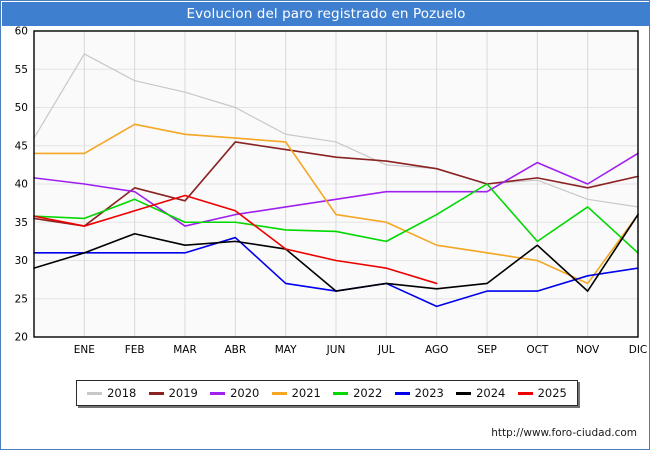  What do you see at coordinates (487, 350) in the screenshot?
I see `x-tick-label-SEP: SEP` at bounding box center [487, 350].